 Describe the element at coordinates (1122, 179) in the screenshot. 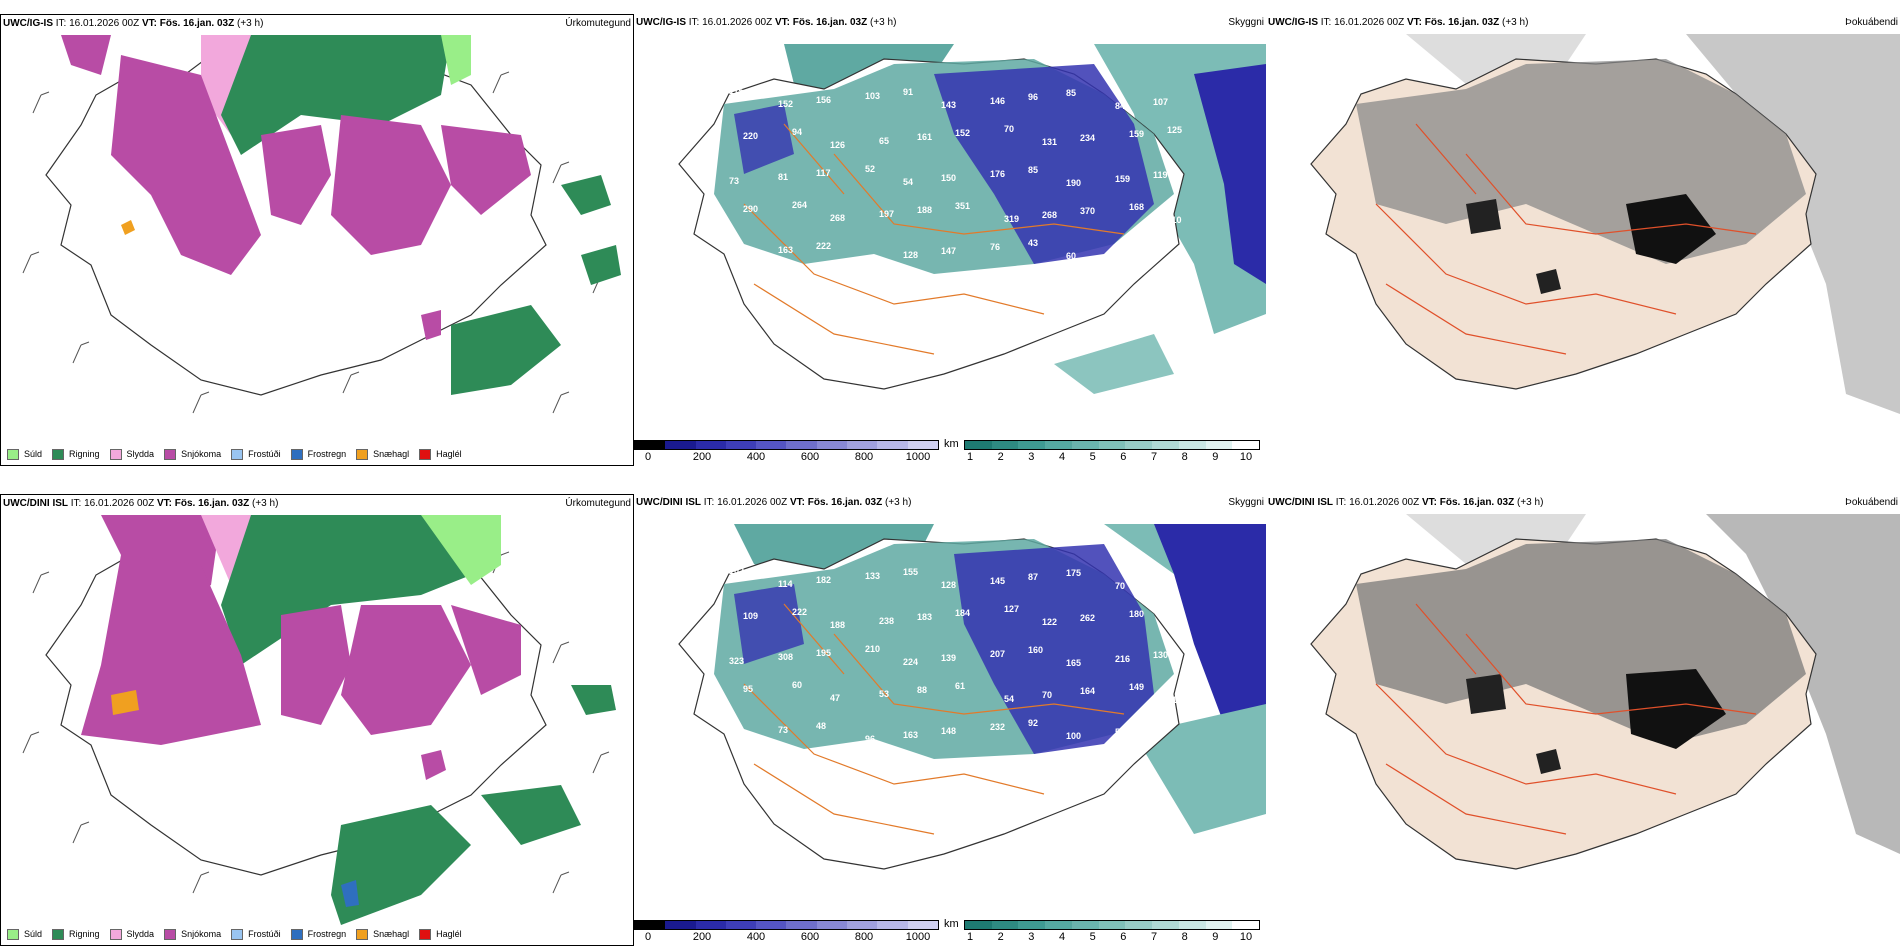

I see `visibility-value-label: 159` at that location.